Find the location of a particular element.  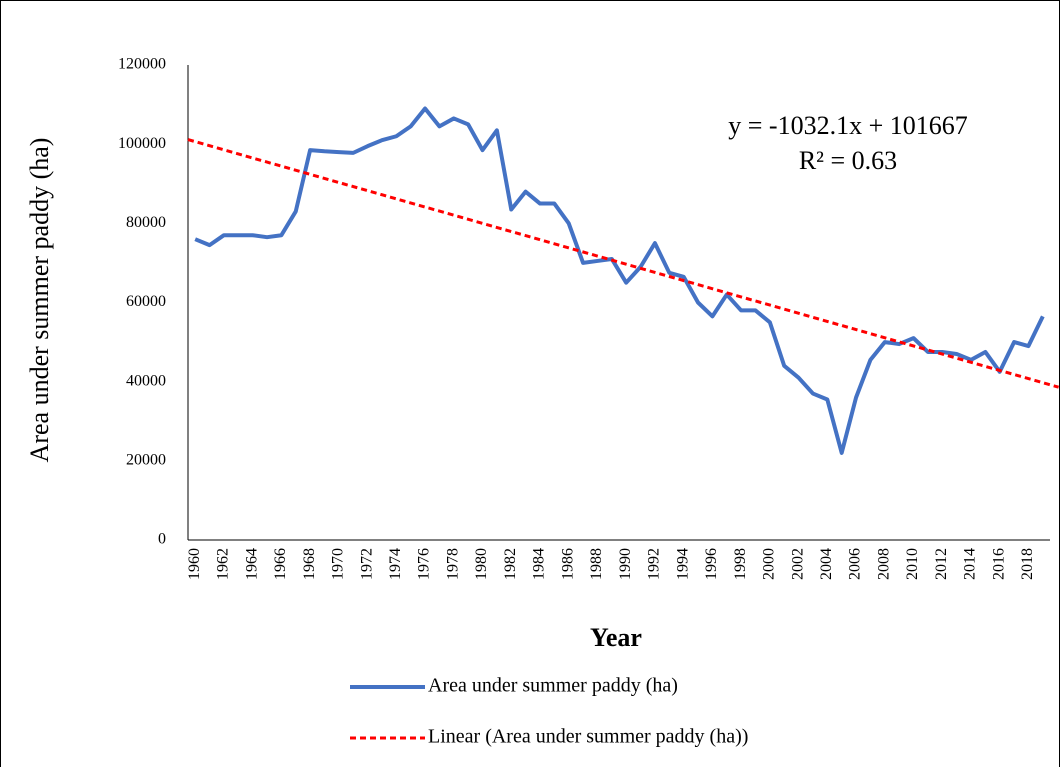

x-axis-label: Year is located at coordinates (616, 637).